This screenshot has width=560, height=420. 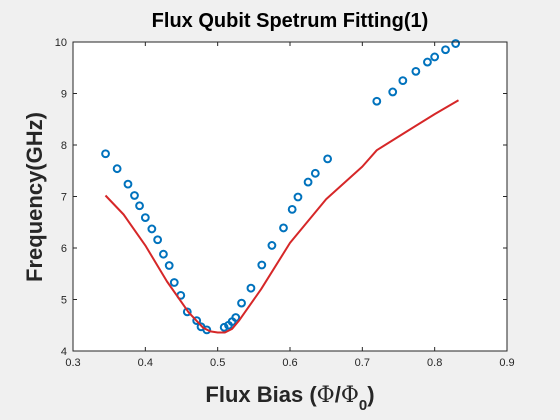 What do you see at coordinates (34, 197) in the screenshot?
I see `y-axis-label: Frequency(GHz)` at bounding box center [34, 197].